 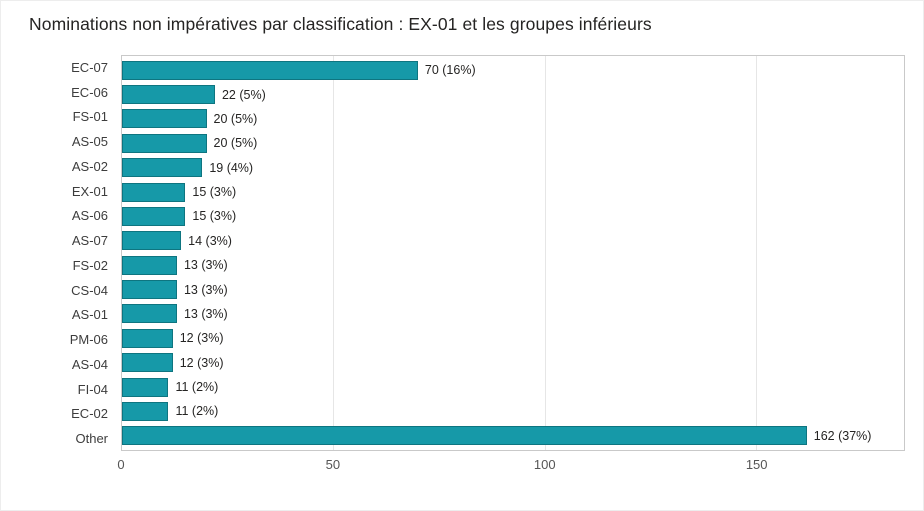 What do you see at coordinates (89, 191) in the screenshot?
I see `category-label: EX-01` at bounding box center [89, 191].